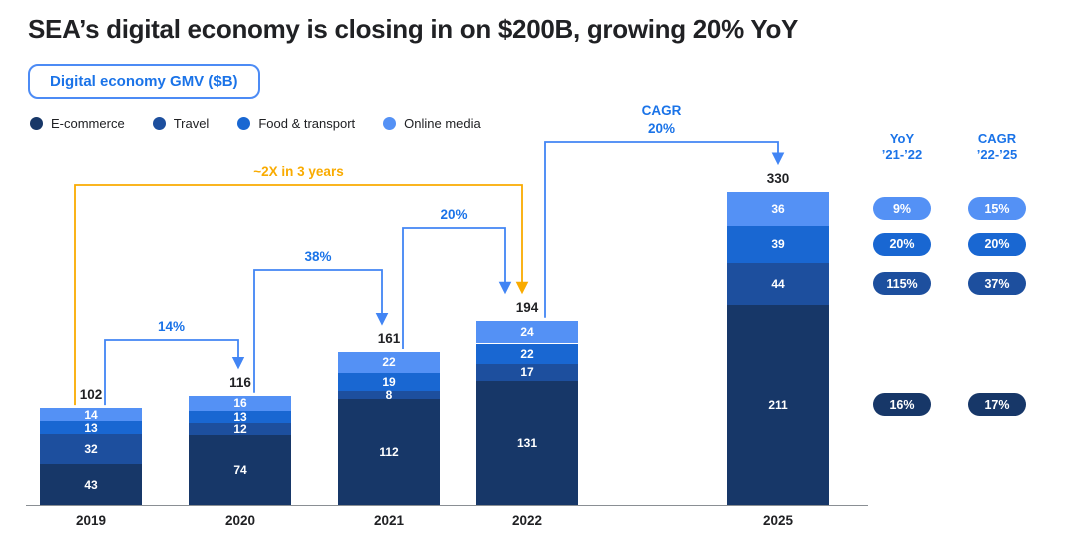 Image resolution: width=1080 pixels, height=537 pixels. What do you see at coordinates (240, 382) in the screenshot?
I see `bar-total-label: 116` at bounding box center [240, 382].